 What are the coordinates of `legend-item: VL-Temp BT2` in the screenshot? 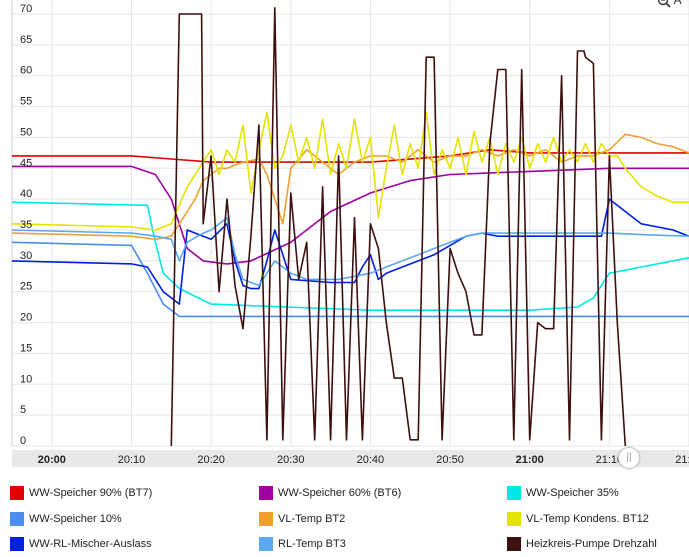 It's located at (302, 519).